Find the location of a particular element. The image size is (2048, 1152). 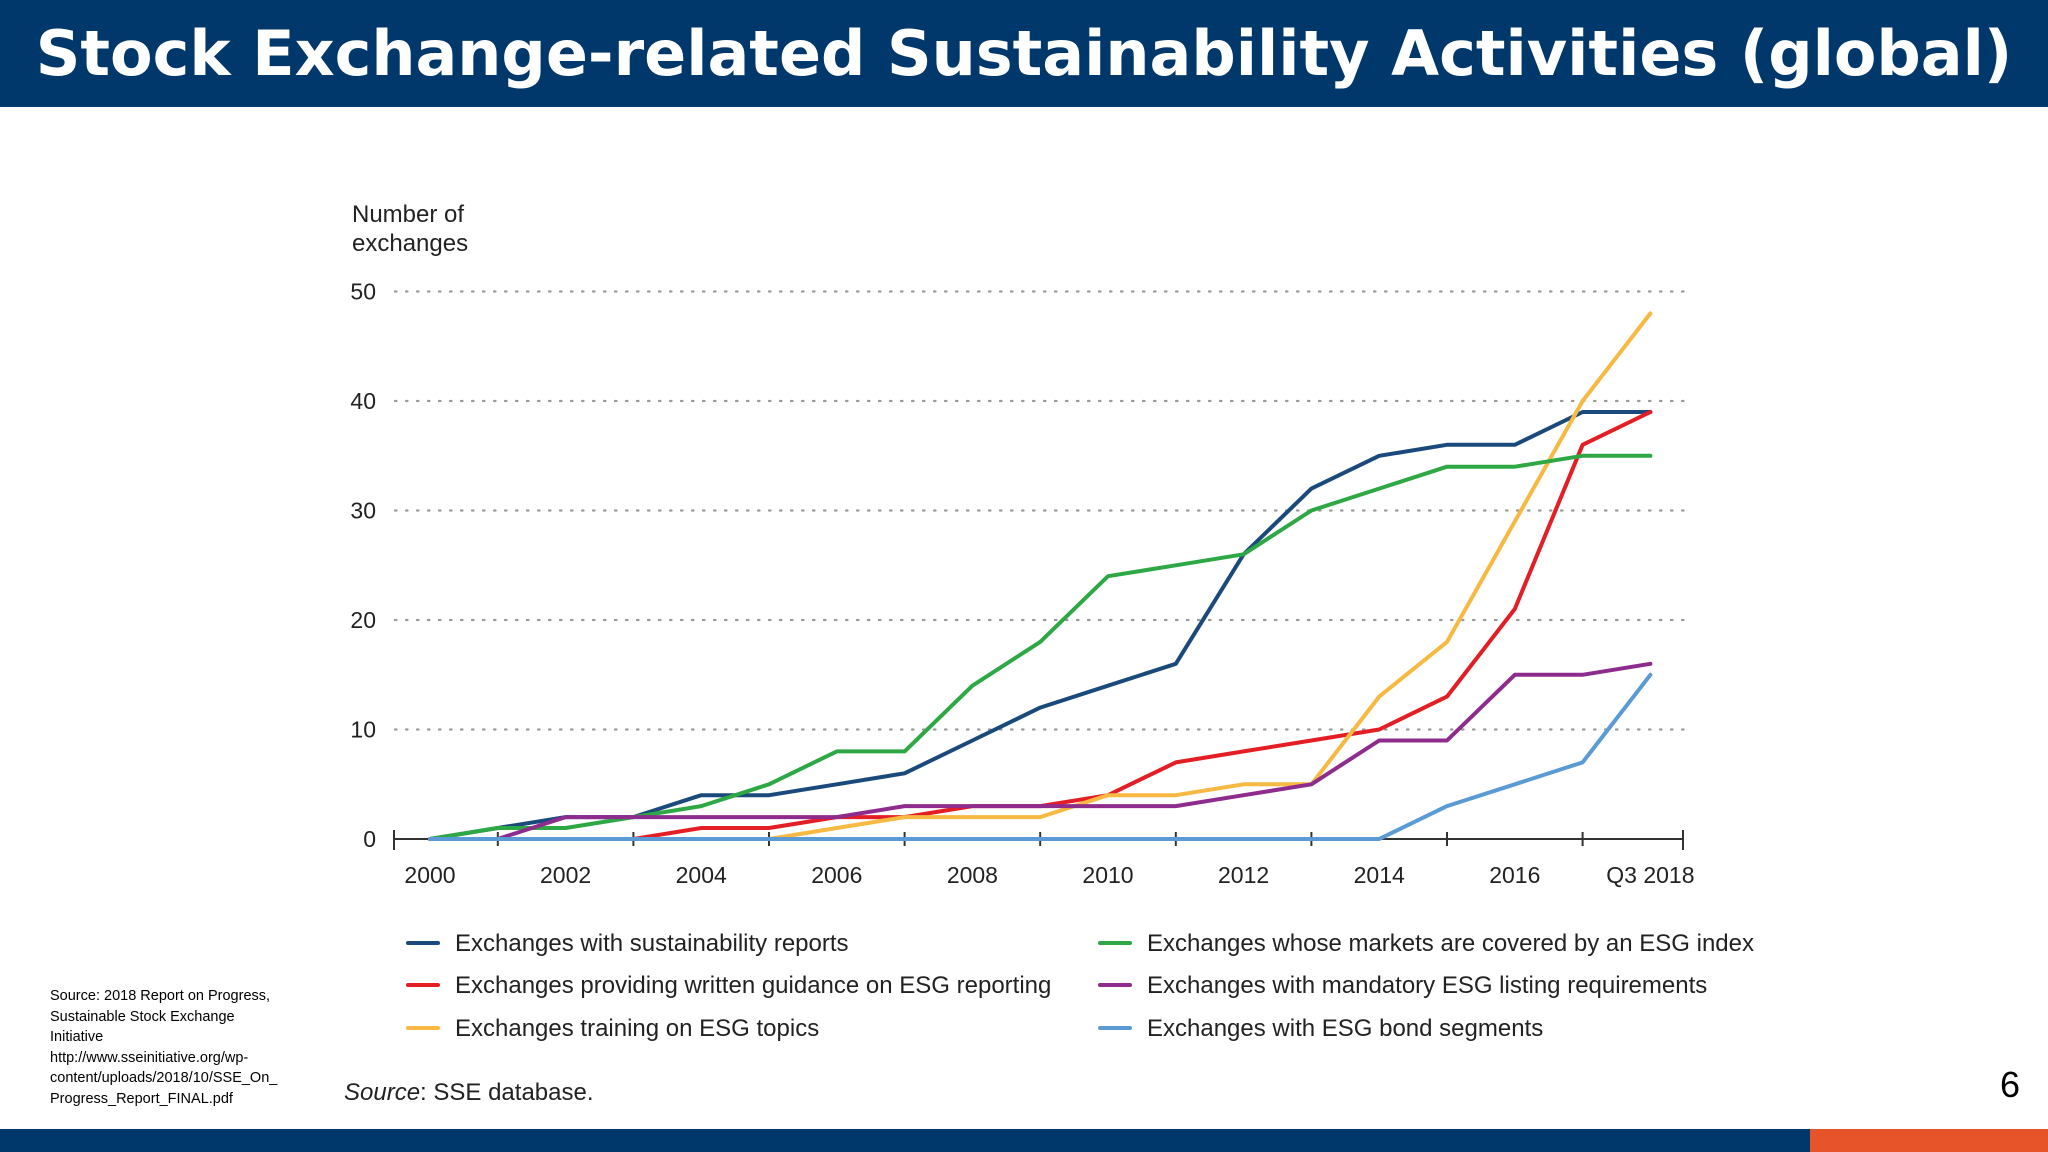

x-tick-label: 2014 is located at coordinates (1379, 875).